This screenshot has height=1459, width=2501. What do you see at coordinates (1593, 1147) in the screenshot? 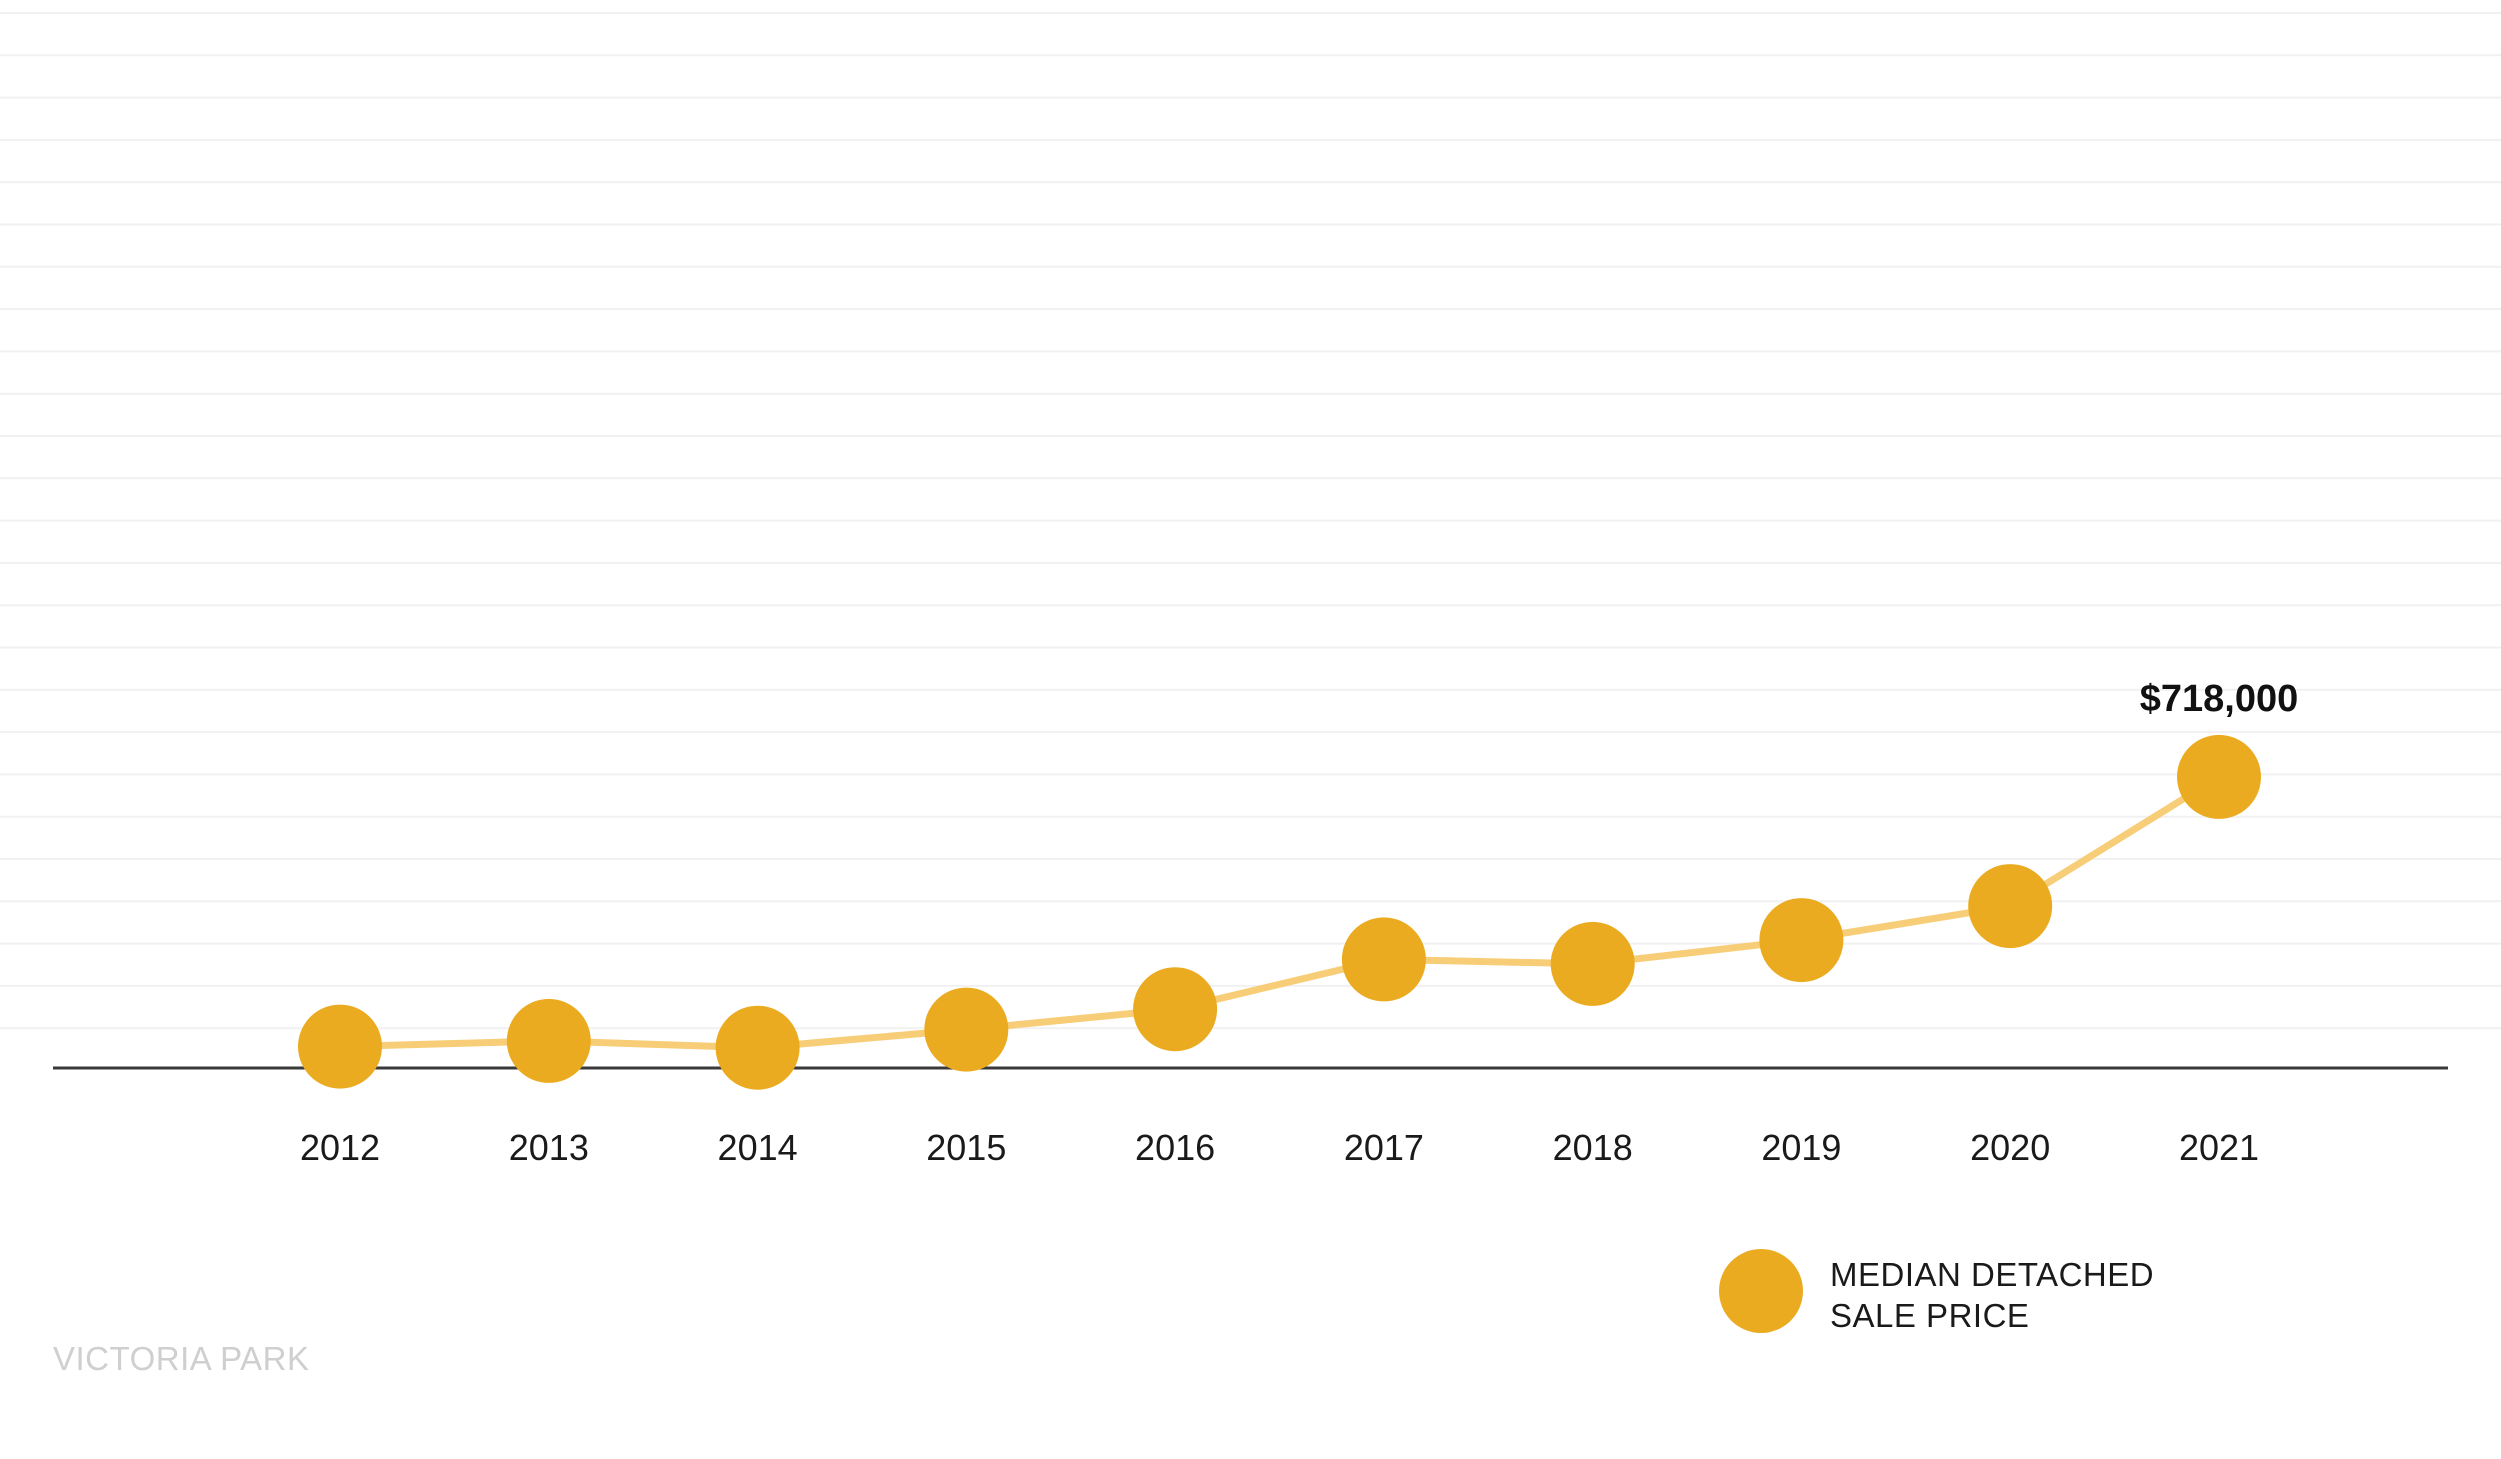
I see `x-tick-label-2018: 2018` at bounding box center [1593, 1147].